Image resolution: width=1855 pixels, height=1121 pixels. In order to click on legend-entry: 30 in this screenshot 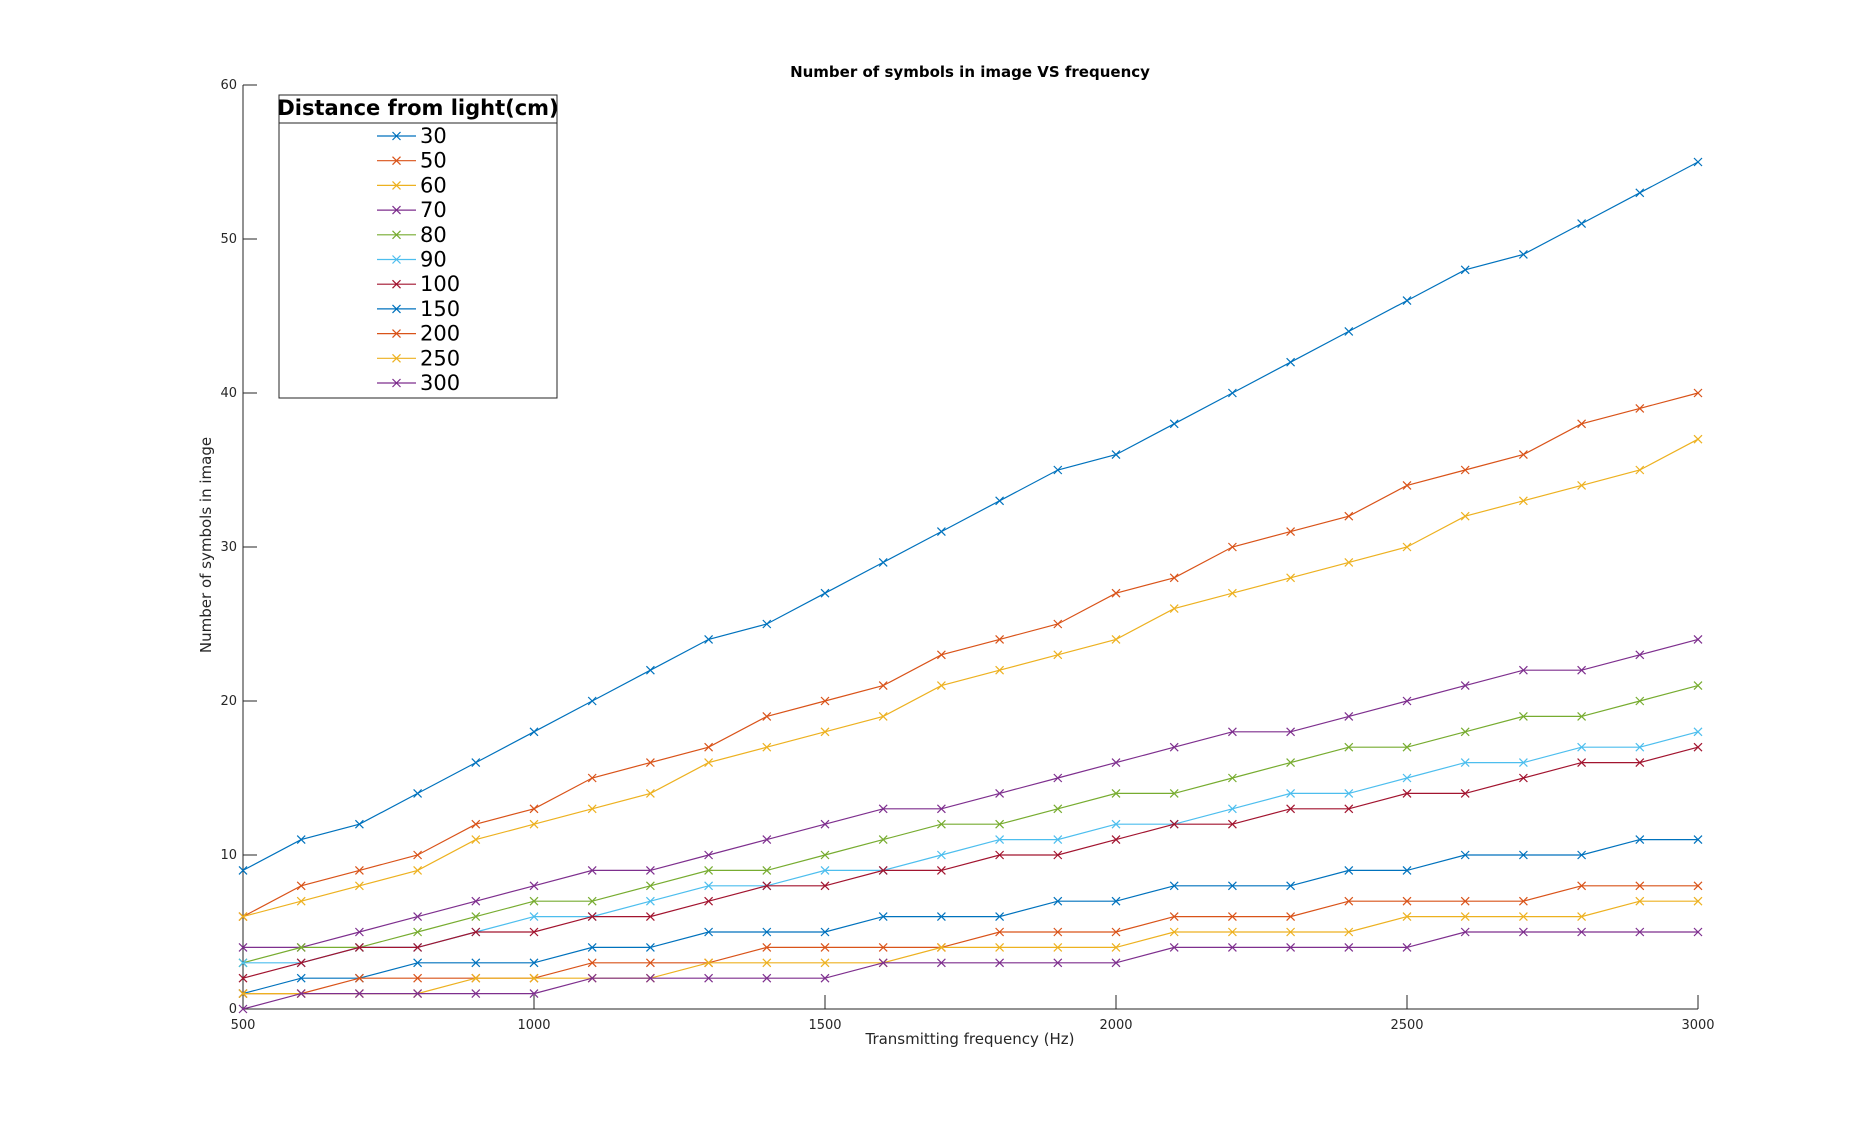, I will do `click(412, 136)`.